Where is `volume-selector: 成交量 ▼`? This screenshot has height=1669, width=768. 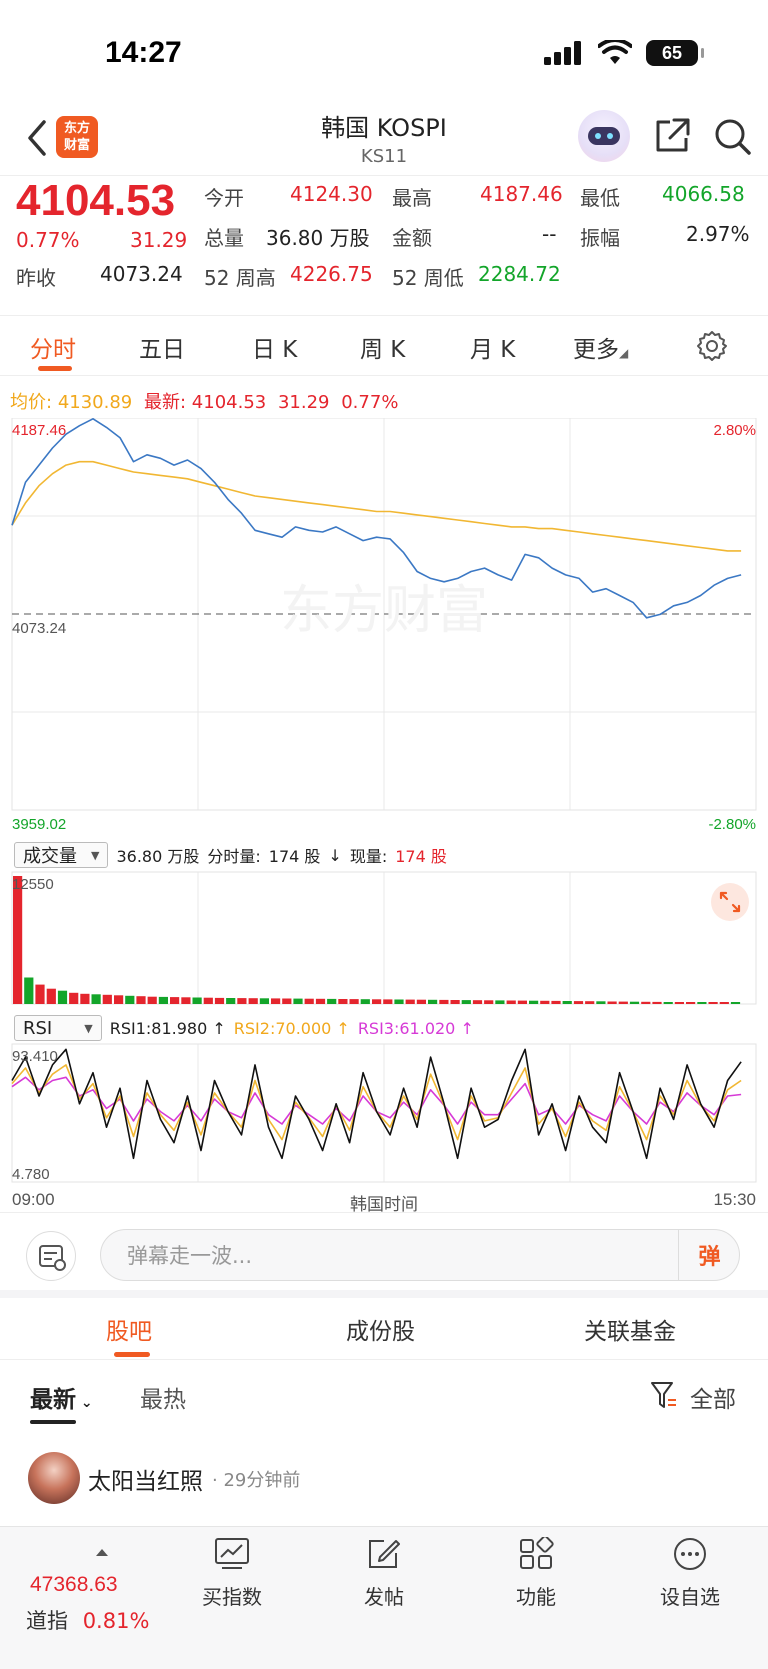 volume-selector: 成交量 ▼ is located at coordinates (61, 855).